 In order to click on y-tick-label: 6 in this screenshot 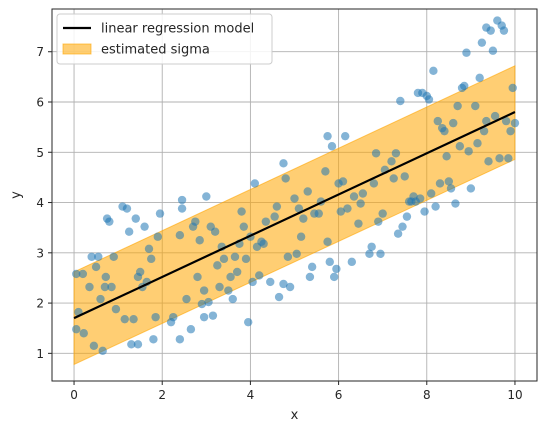, I will do `click(40, 103)`.